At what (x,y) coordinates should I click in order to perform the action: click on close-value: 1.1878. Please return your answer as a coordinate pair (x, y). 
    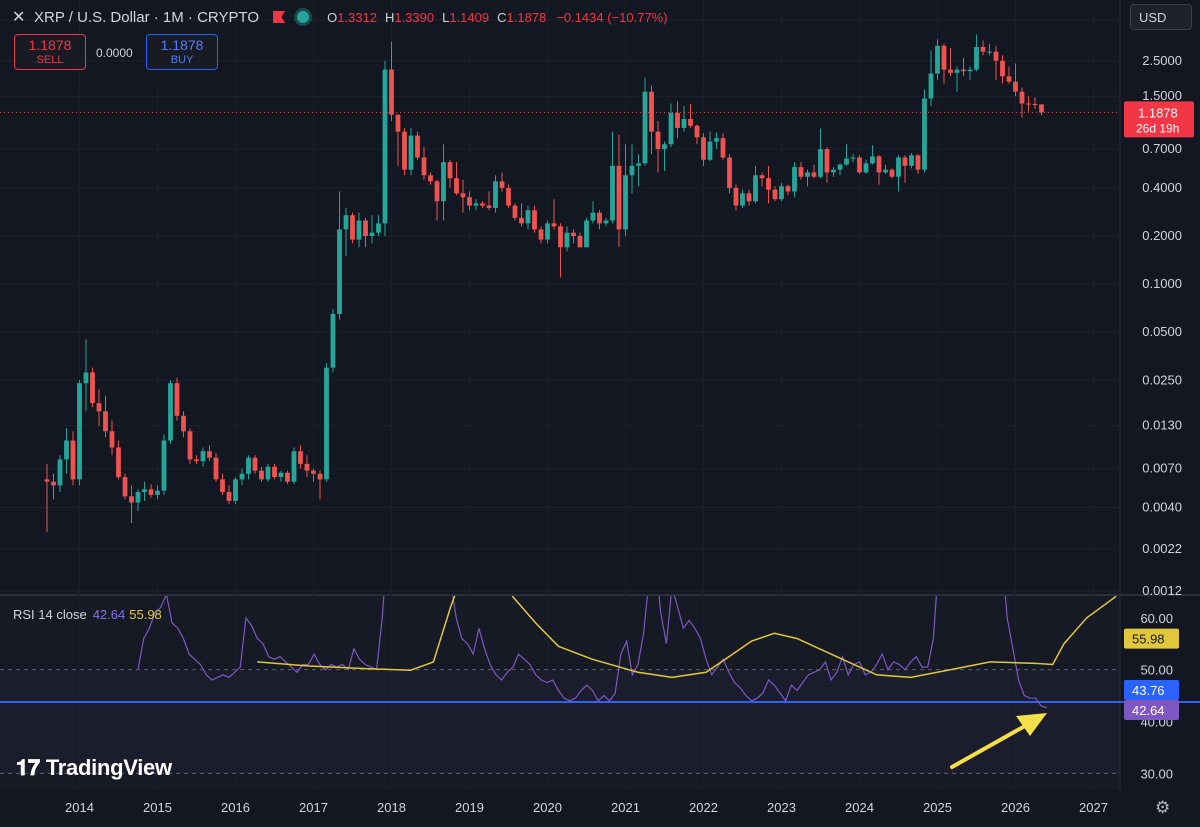
    Looking at the image, I should click on (526, 17).